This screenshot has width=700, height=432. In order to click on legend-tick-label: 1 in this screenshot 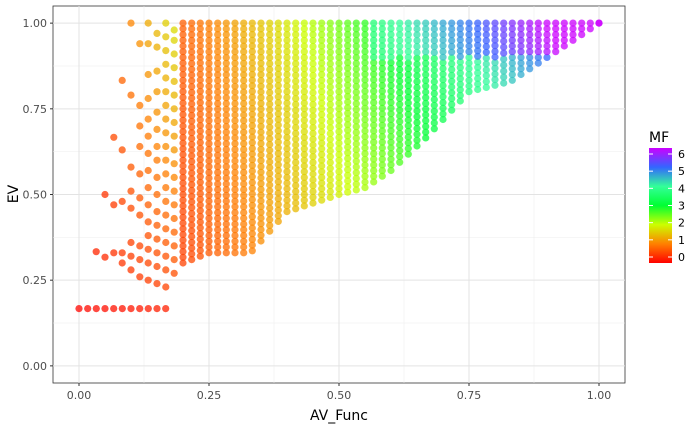, I will do `click(681, 240)`.